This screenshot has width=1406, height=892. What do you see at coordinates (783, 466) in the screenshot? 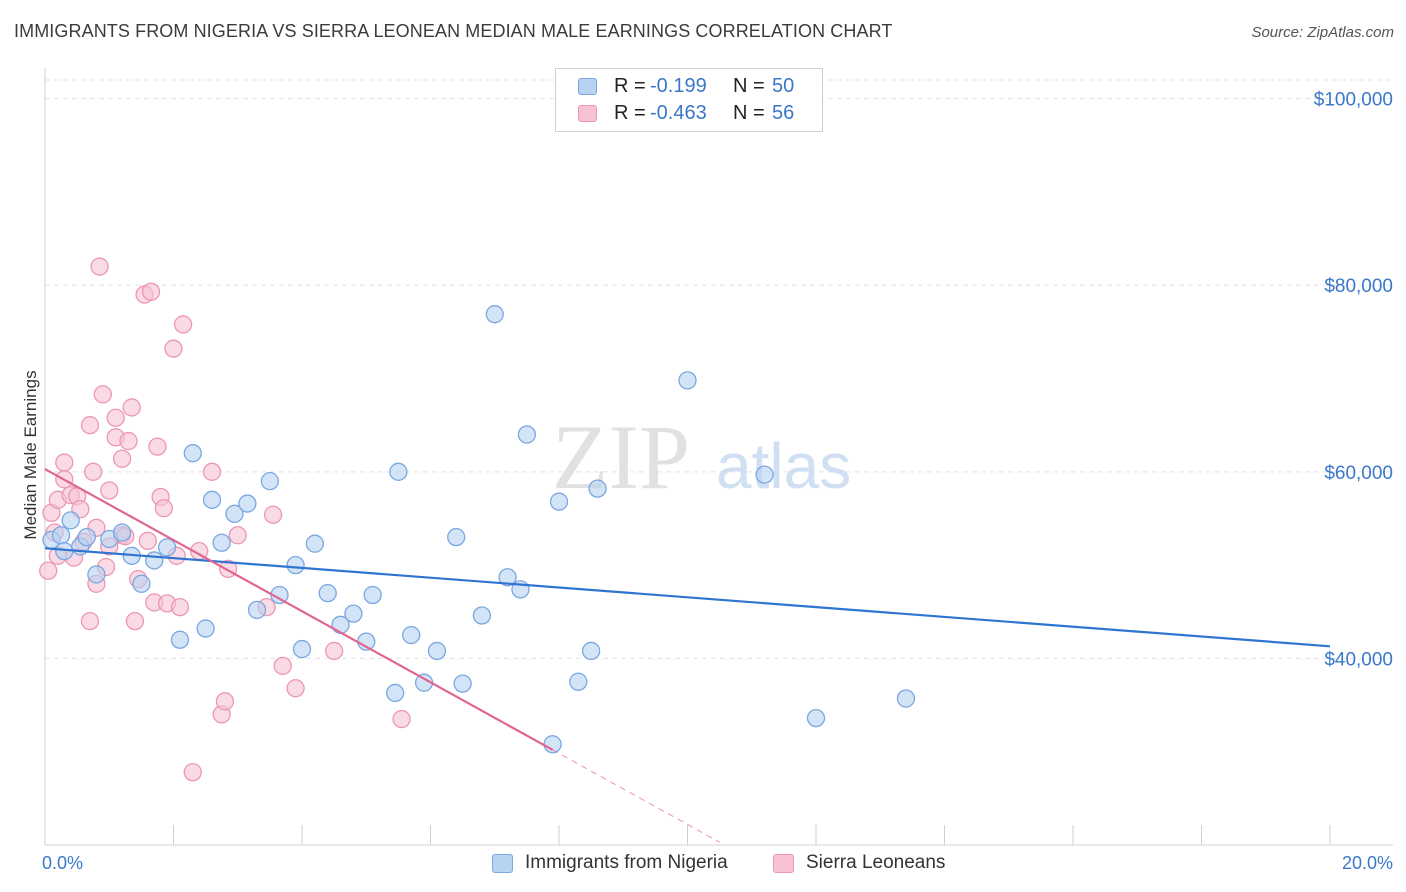
I see `watermark-atlas: atlas` at bounding box center [783, 466].